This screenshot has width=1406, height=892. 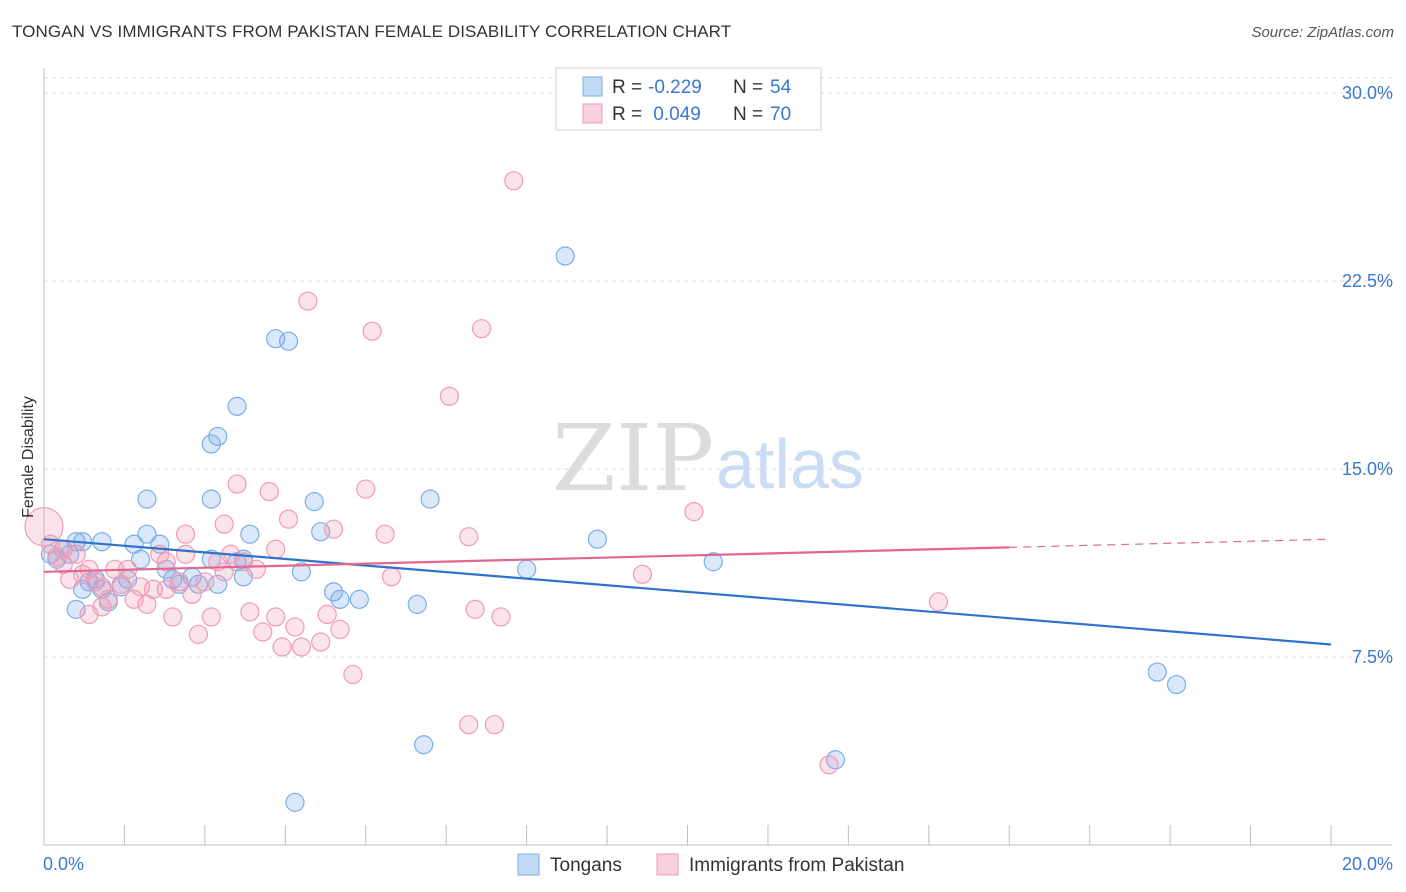 What do you see at coordinates (718, 849) in the screenshot?
I see `x-ticks: 0.0% 20.0%` at bounding box center [718, 849].